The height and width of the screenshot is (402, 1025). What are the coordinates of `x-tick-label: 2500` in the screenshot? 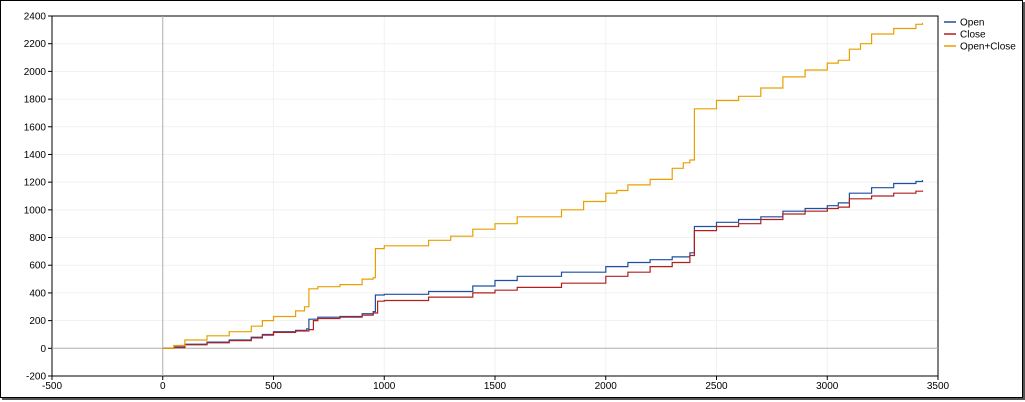 It's located at (716, 386).